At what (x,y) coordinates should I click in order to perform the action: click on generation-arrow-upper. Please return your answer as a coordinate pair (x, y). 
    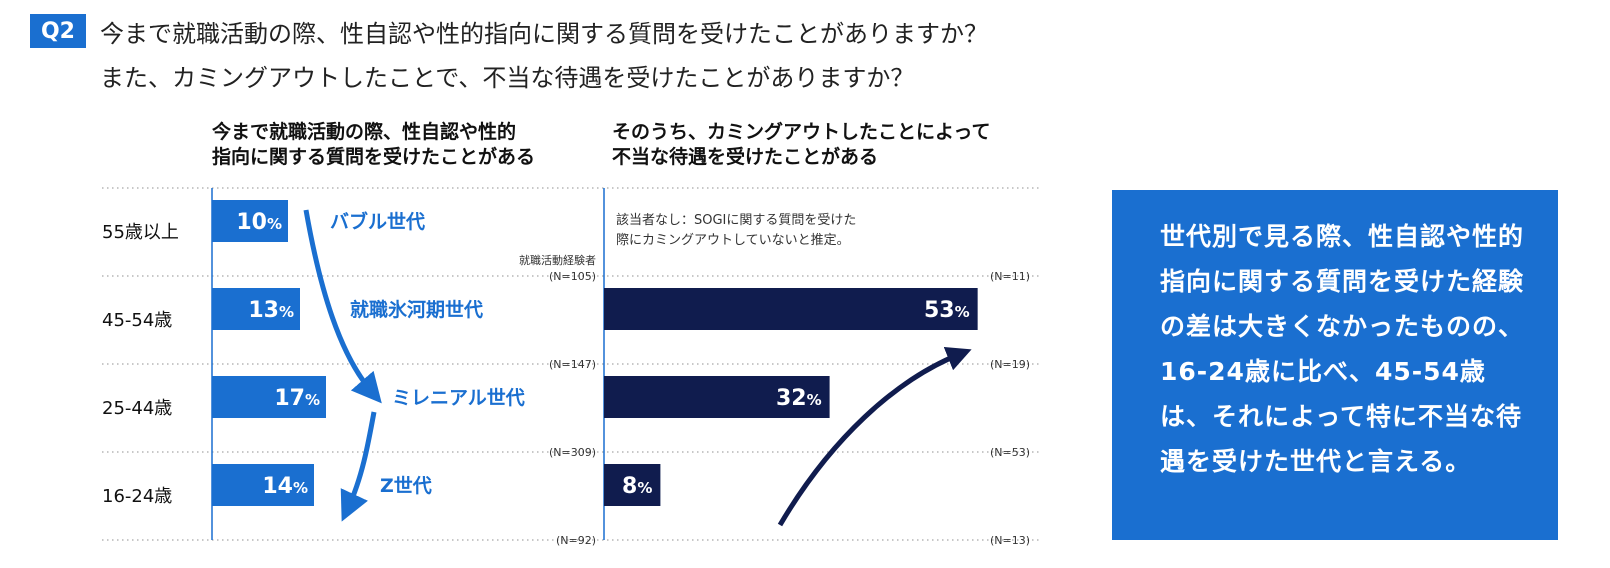
    Looking at the image, I should click on (342, 306).